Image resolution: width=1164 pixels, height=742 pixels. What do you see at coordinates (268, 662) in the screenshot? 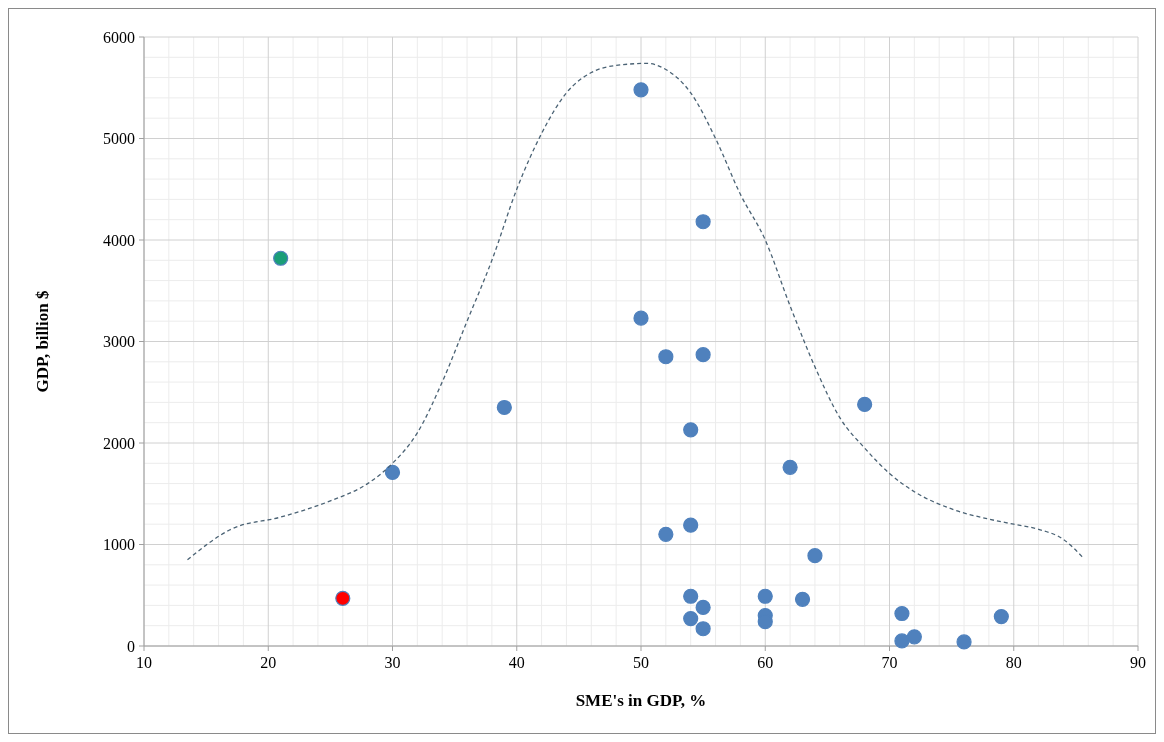
I see `x-tick-label: 20` at bounding box center [268, 662].